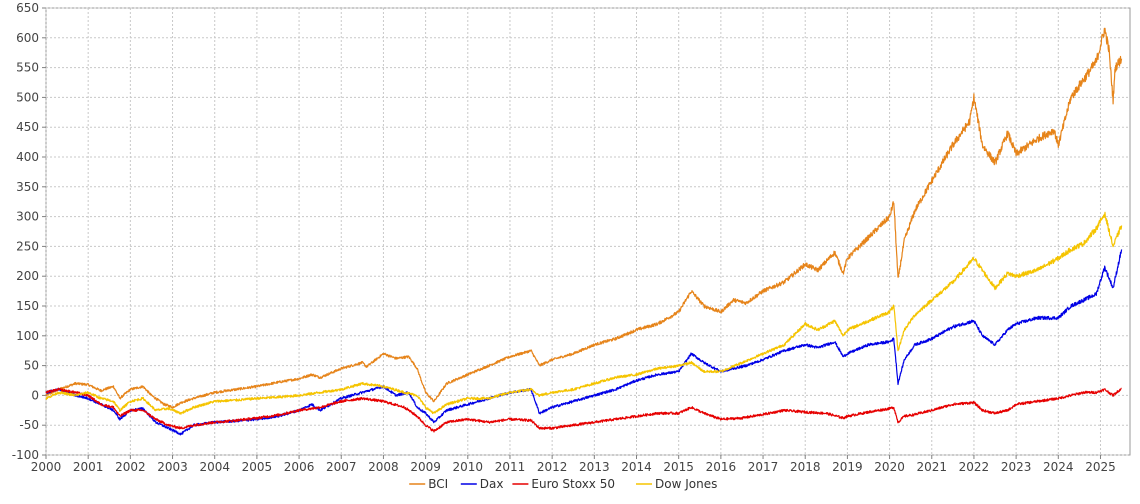  I want to click on x-tick-label: 2020, so click(889, 467).